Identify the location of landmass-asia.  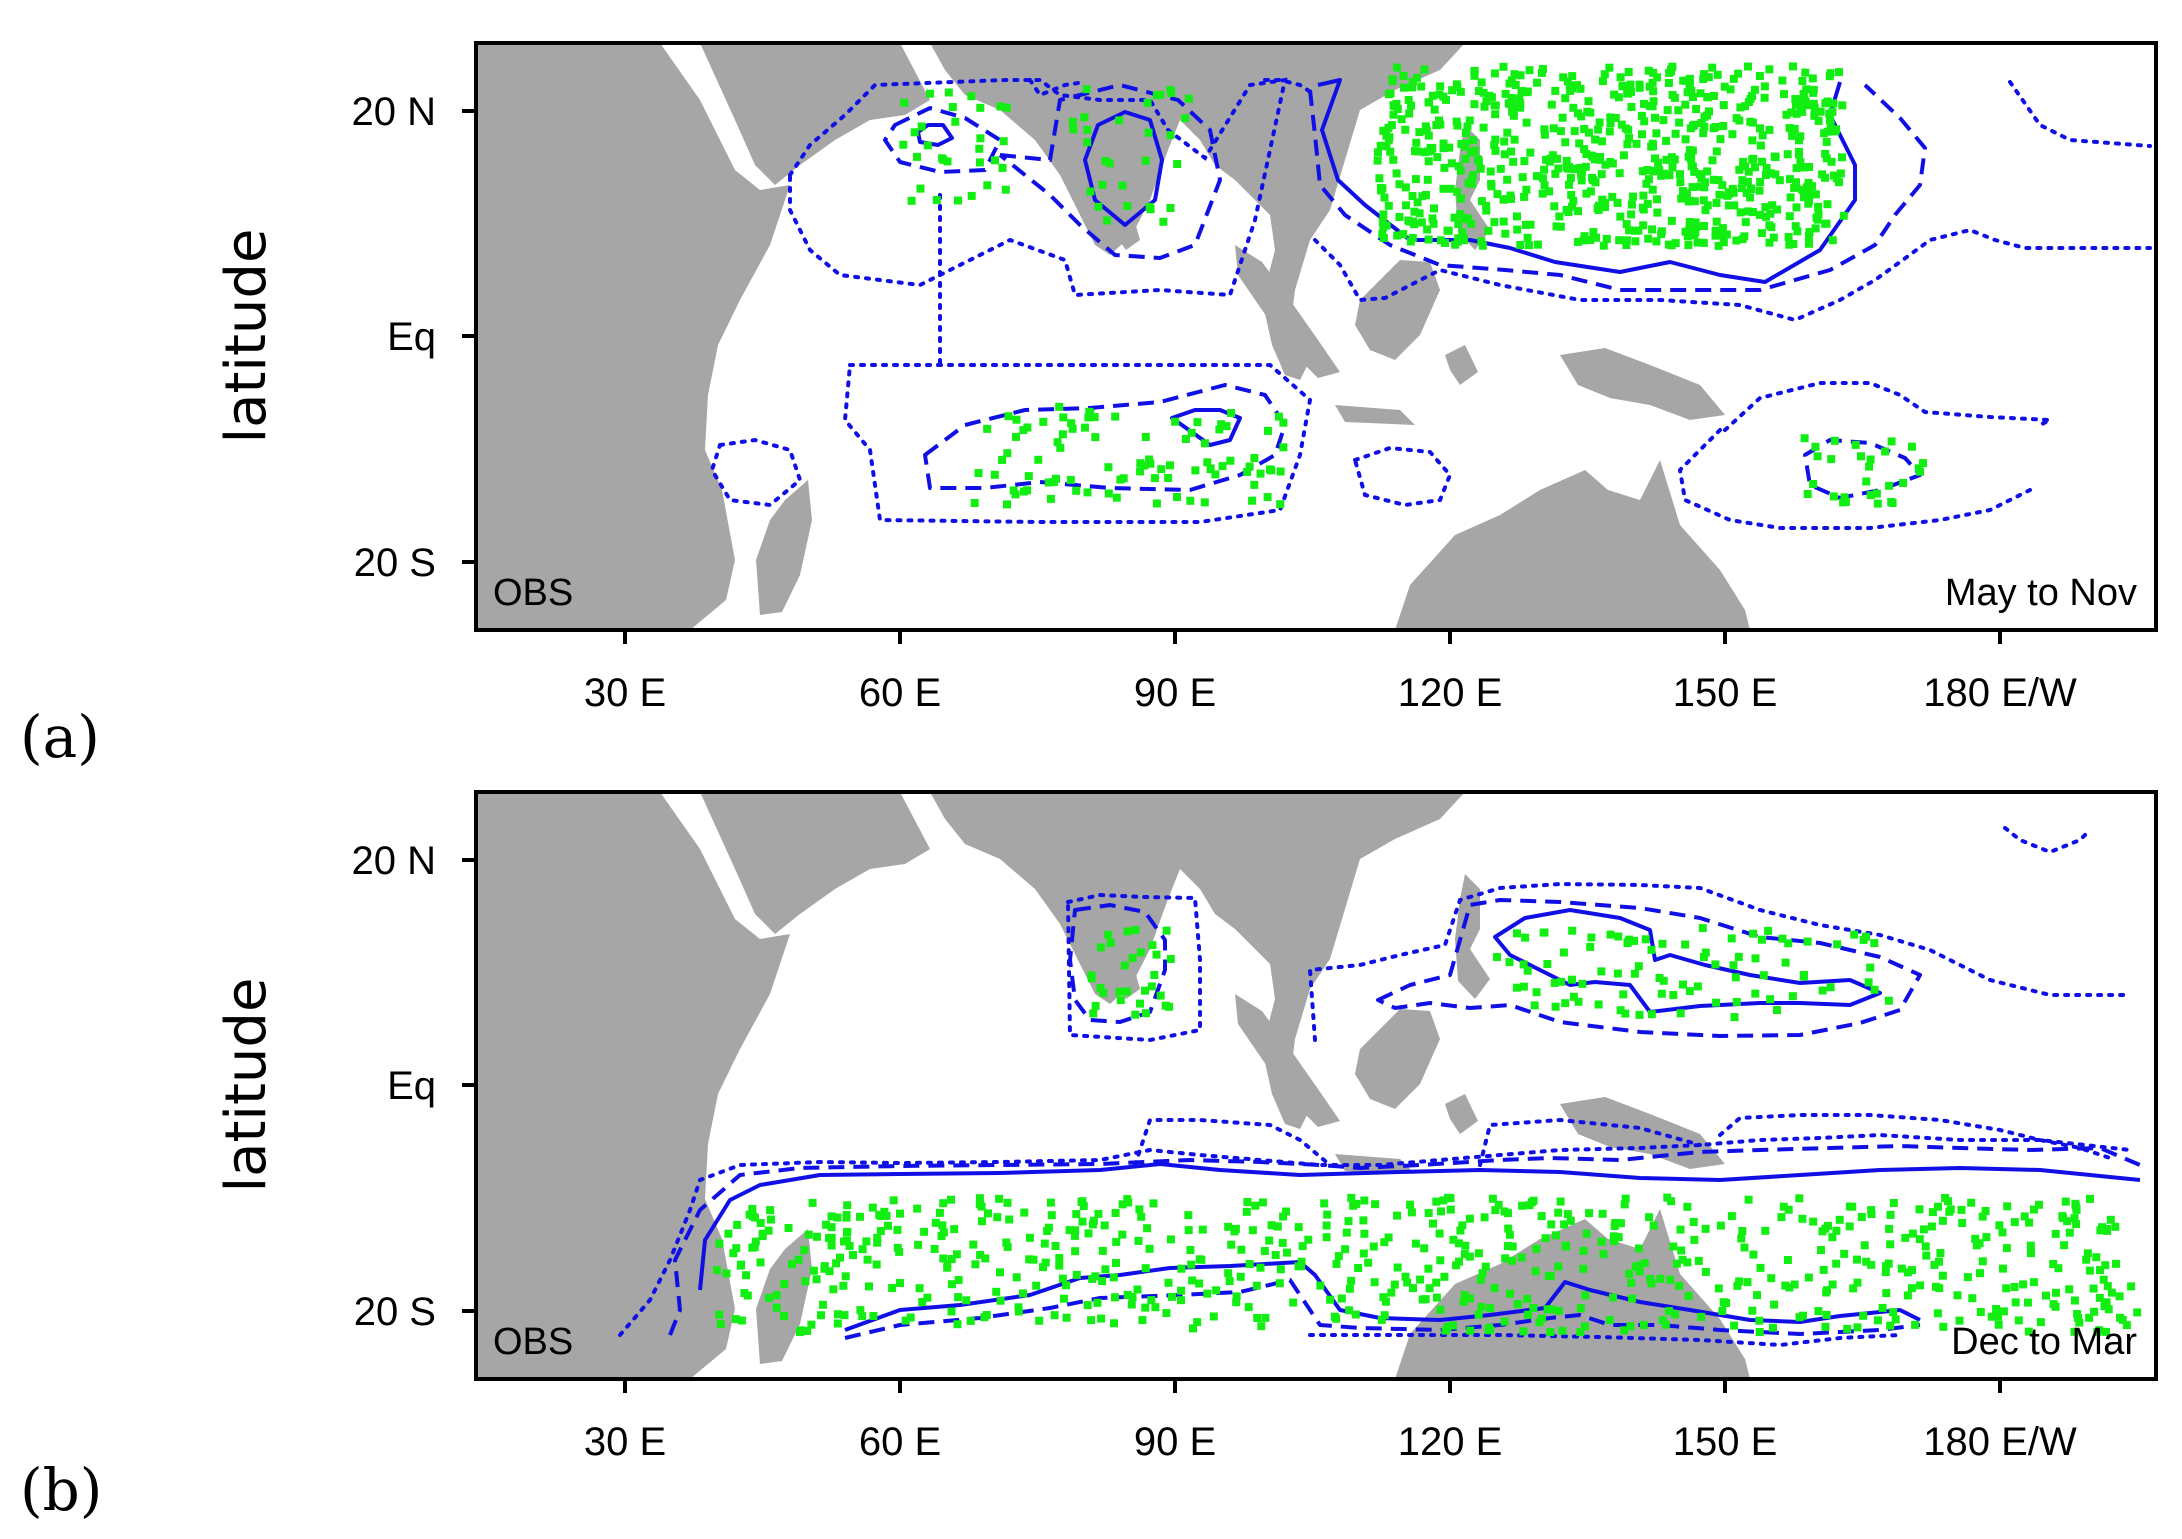
(1197, 211).